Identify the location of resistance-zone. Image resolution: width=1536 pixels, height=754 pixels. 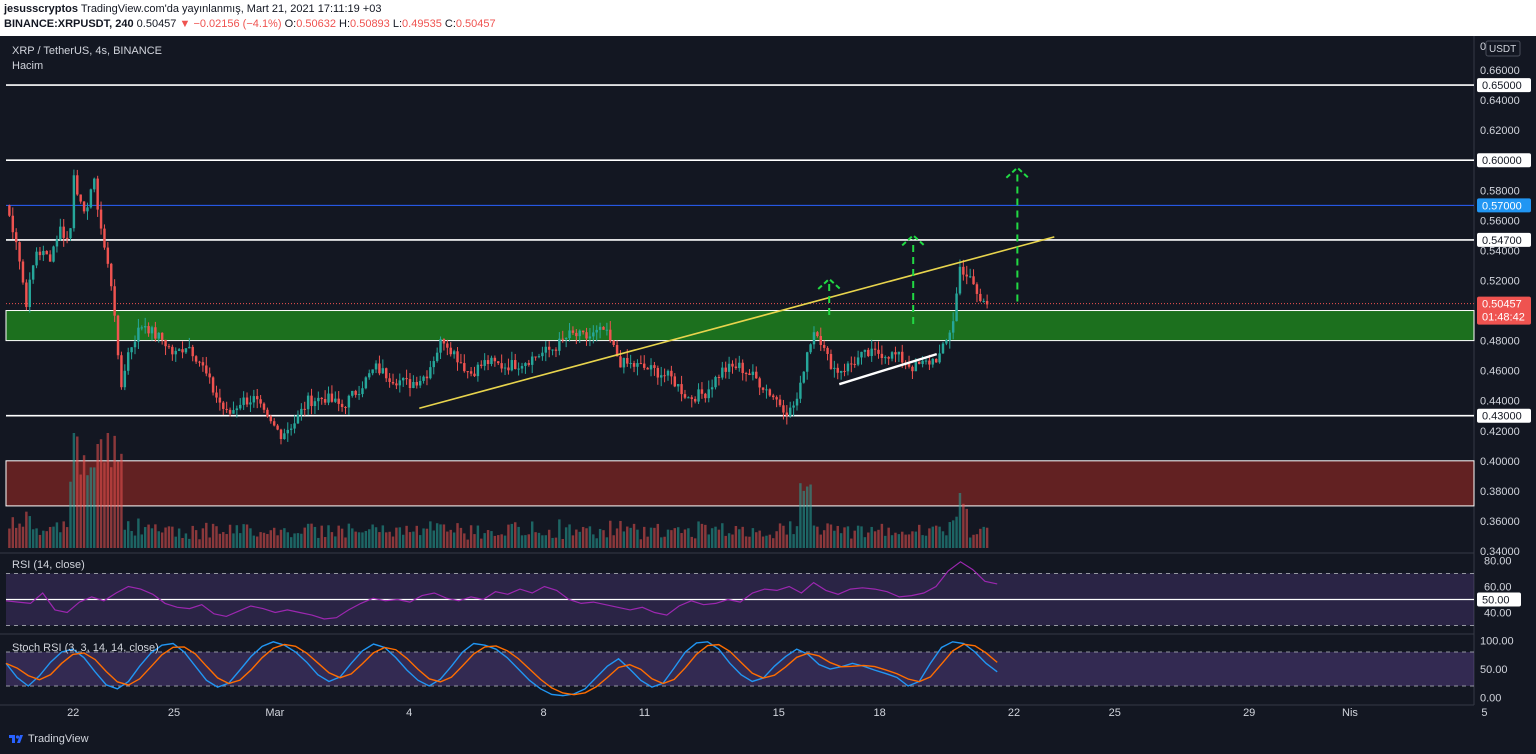
(740, 483).